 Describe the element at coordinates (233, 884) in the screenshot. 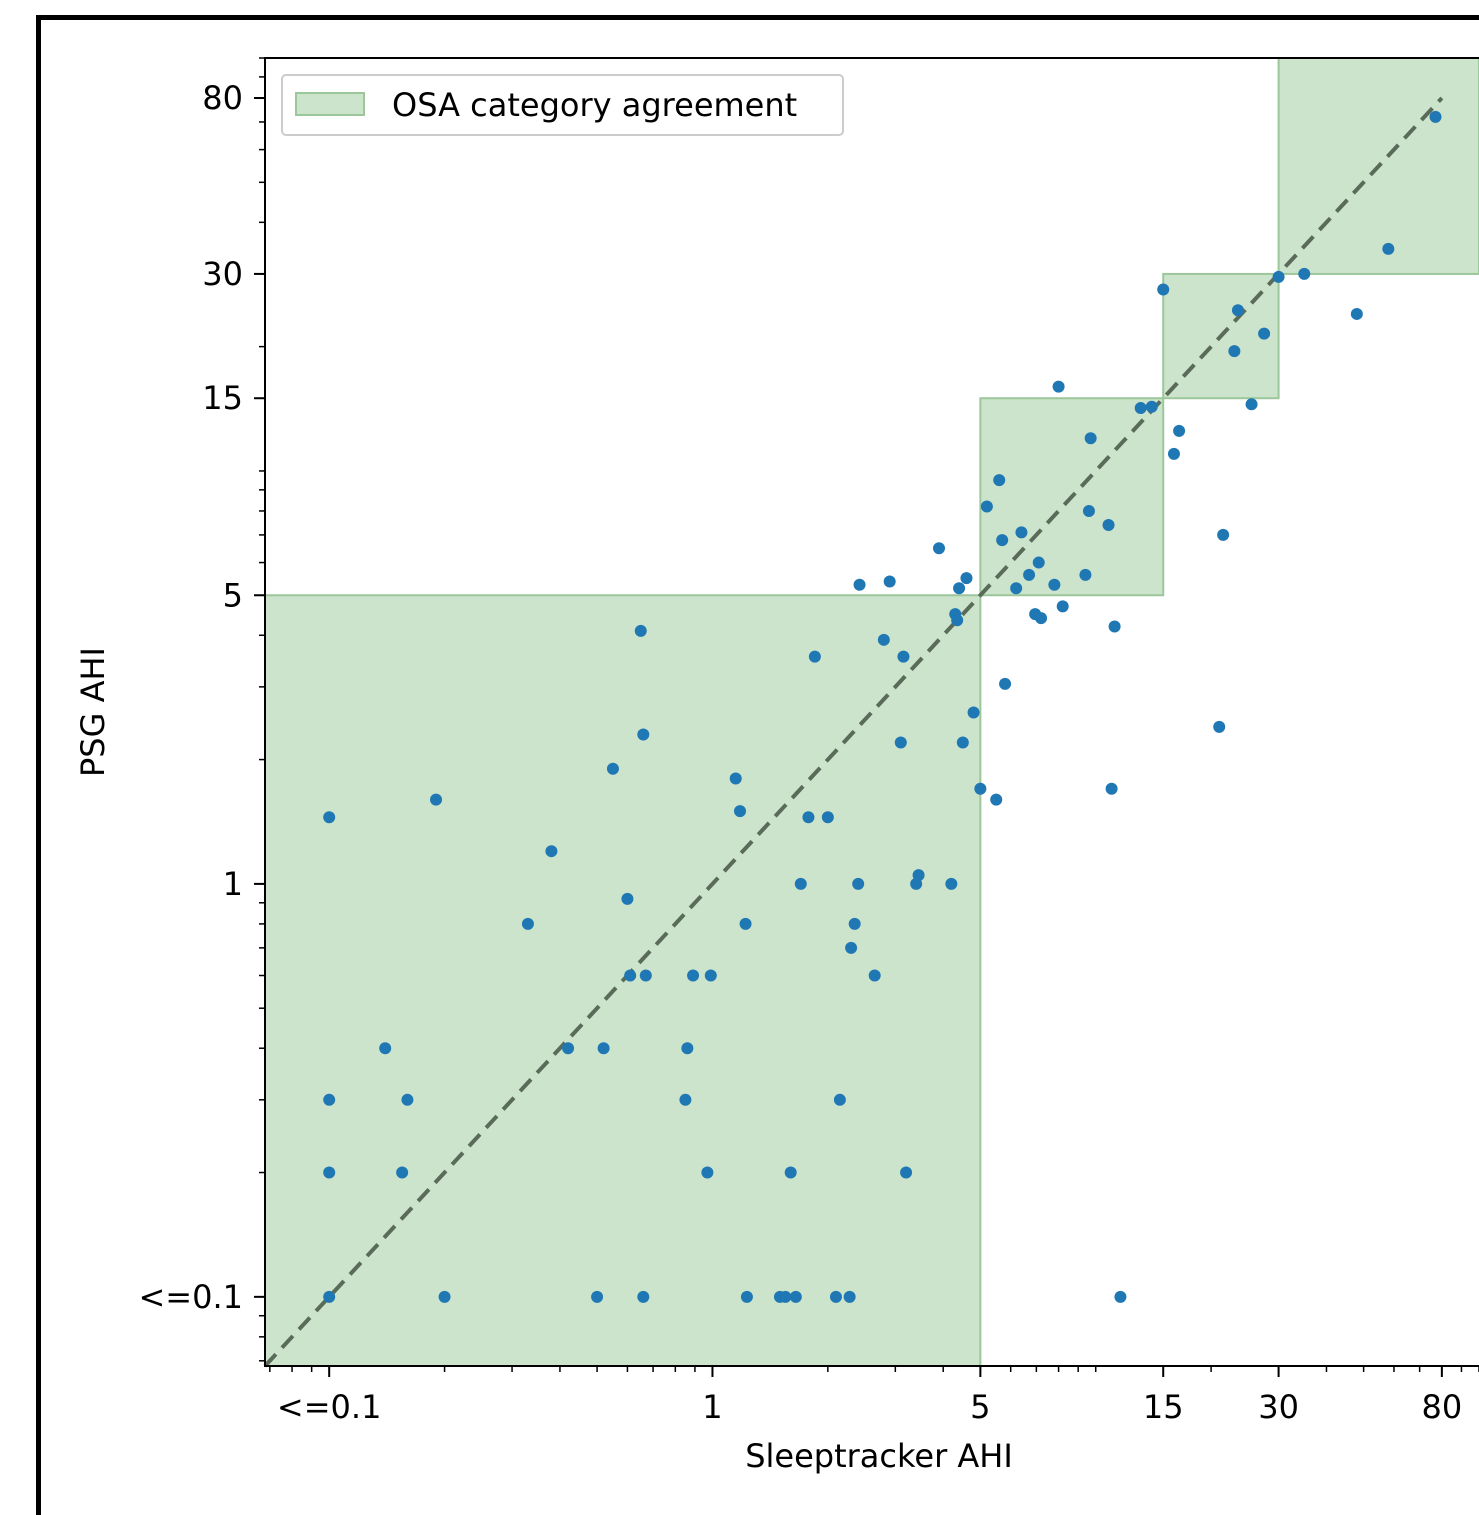

I see `y-tick-label: 1` at that location.